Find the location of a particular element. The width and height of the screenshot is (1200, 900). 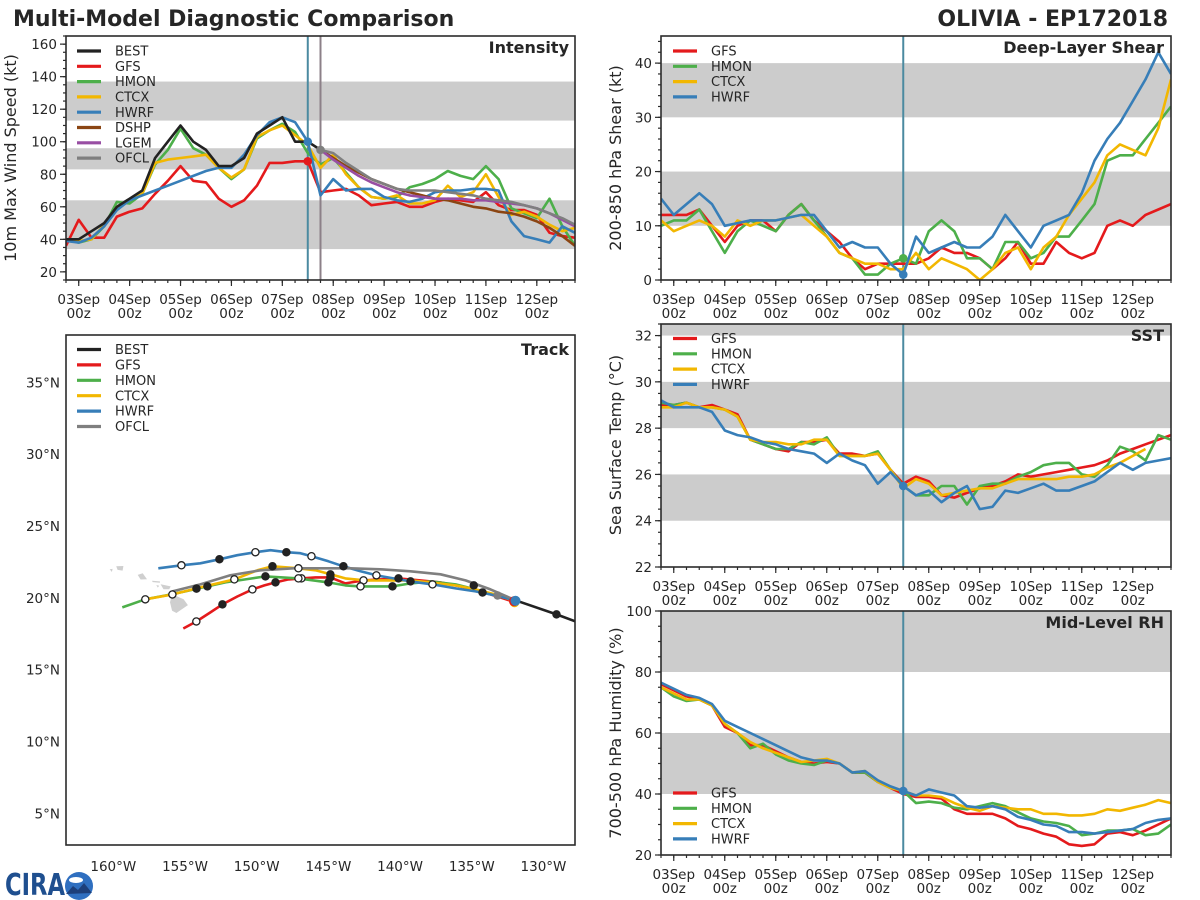

track-marker-gfs-open is located at coordinates (252, 589).